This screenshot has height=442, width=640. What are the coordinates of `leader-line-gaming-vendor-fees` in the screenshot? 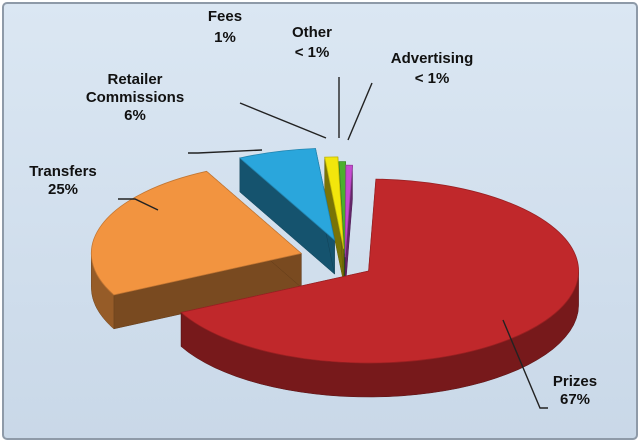 It's located at (283, 120).